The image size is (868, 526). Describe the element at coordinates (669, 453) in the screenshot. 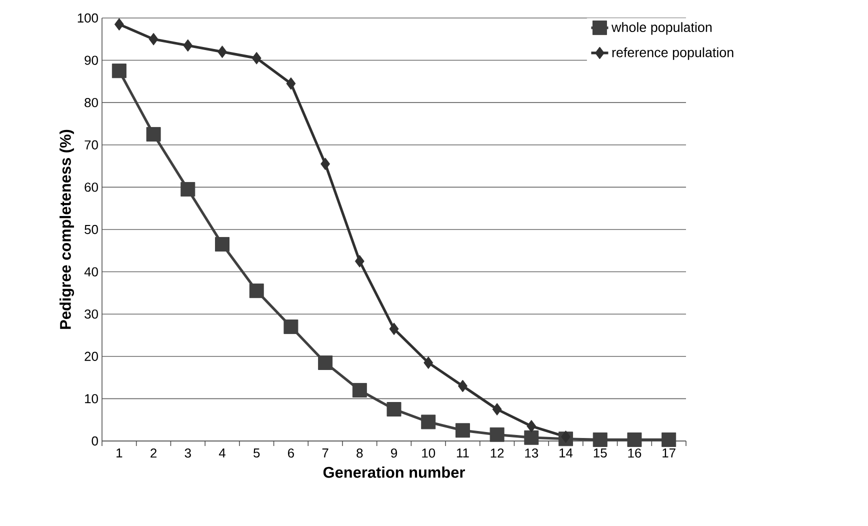

I see `x-tick-label: 17` at that location.